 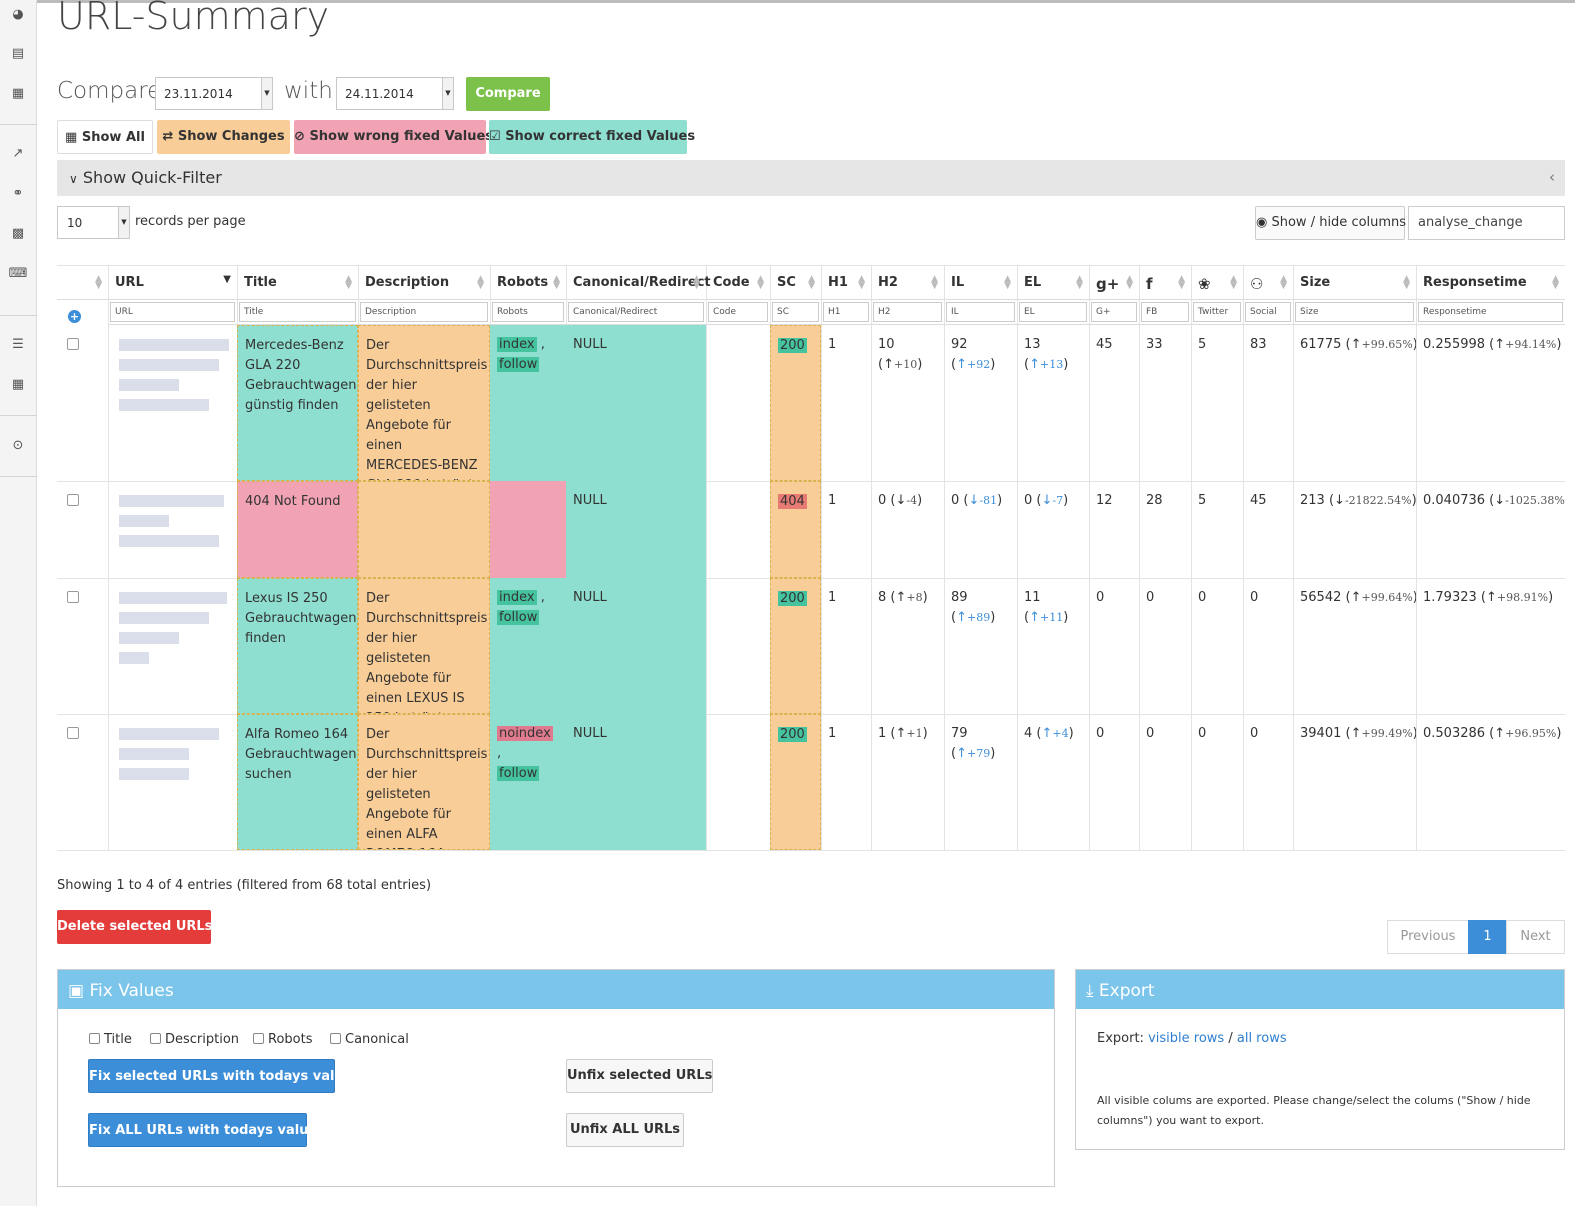 I want to click on header-title: Title ▲ ▼, so click(x=297, y=282).